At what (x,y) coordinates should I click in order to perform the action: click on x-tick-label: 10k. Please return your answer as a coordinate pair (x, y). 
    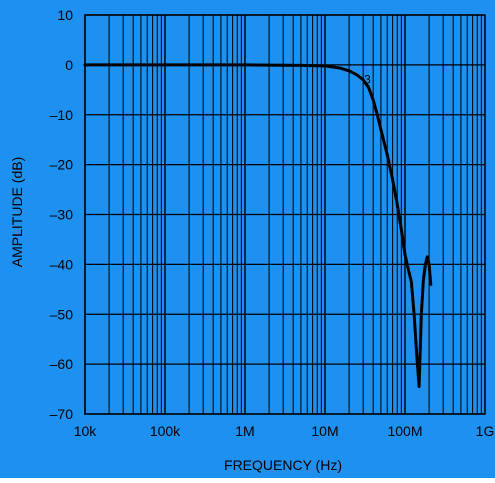
    Looking at the image, I should click on (86, 431).